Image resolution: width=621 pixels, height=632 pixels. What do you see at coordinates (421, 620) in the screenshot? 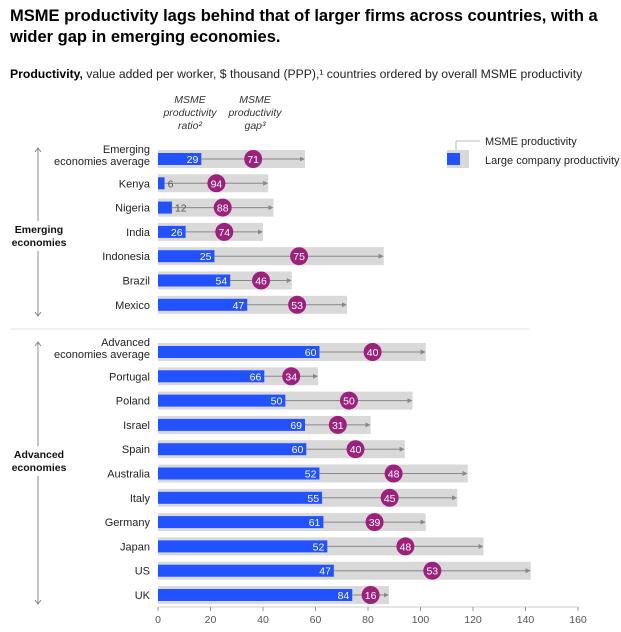
I see `x-axis-tick-label: 100` at bounding box center [421, 620].